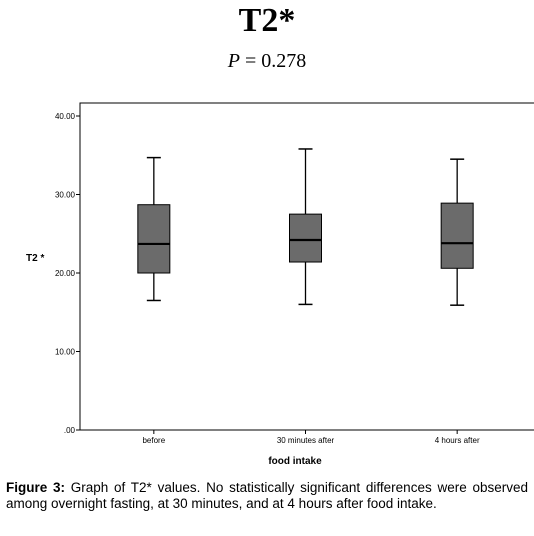 This screenshot has width=534, height=536. What do you see at coordinates (457, 440) in the screenshot?
I see `x-tick-label: 4 hours after` at bounding box center [457, 440].